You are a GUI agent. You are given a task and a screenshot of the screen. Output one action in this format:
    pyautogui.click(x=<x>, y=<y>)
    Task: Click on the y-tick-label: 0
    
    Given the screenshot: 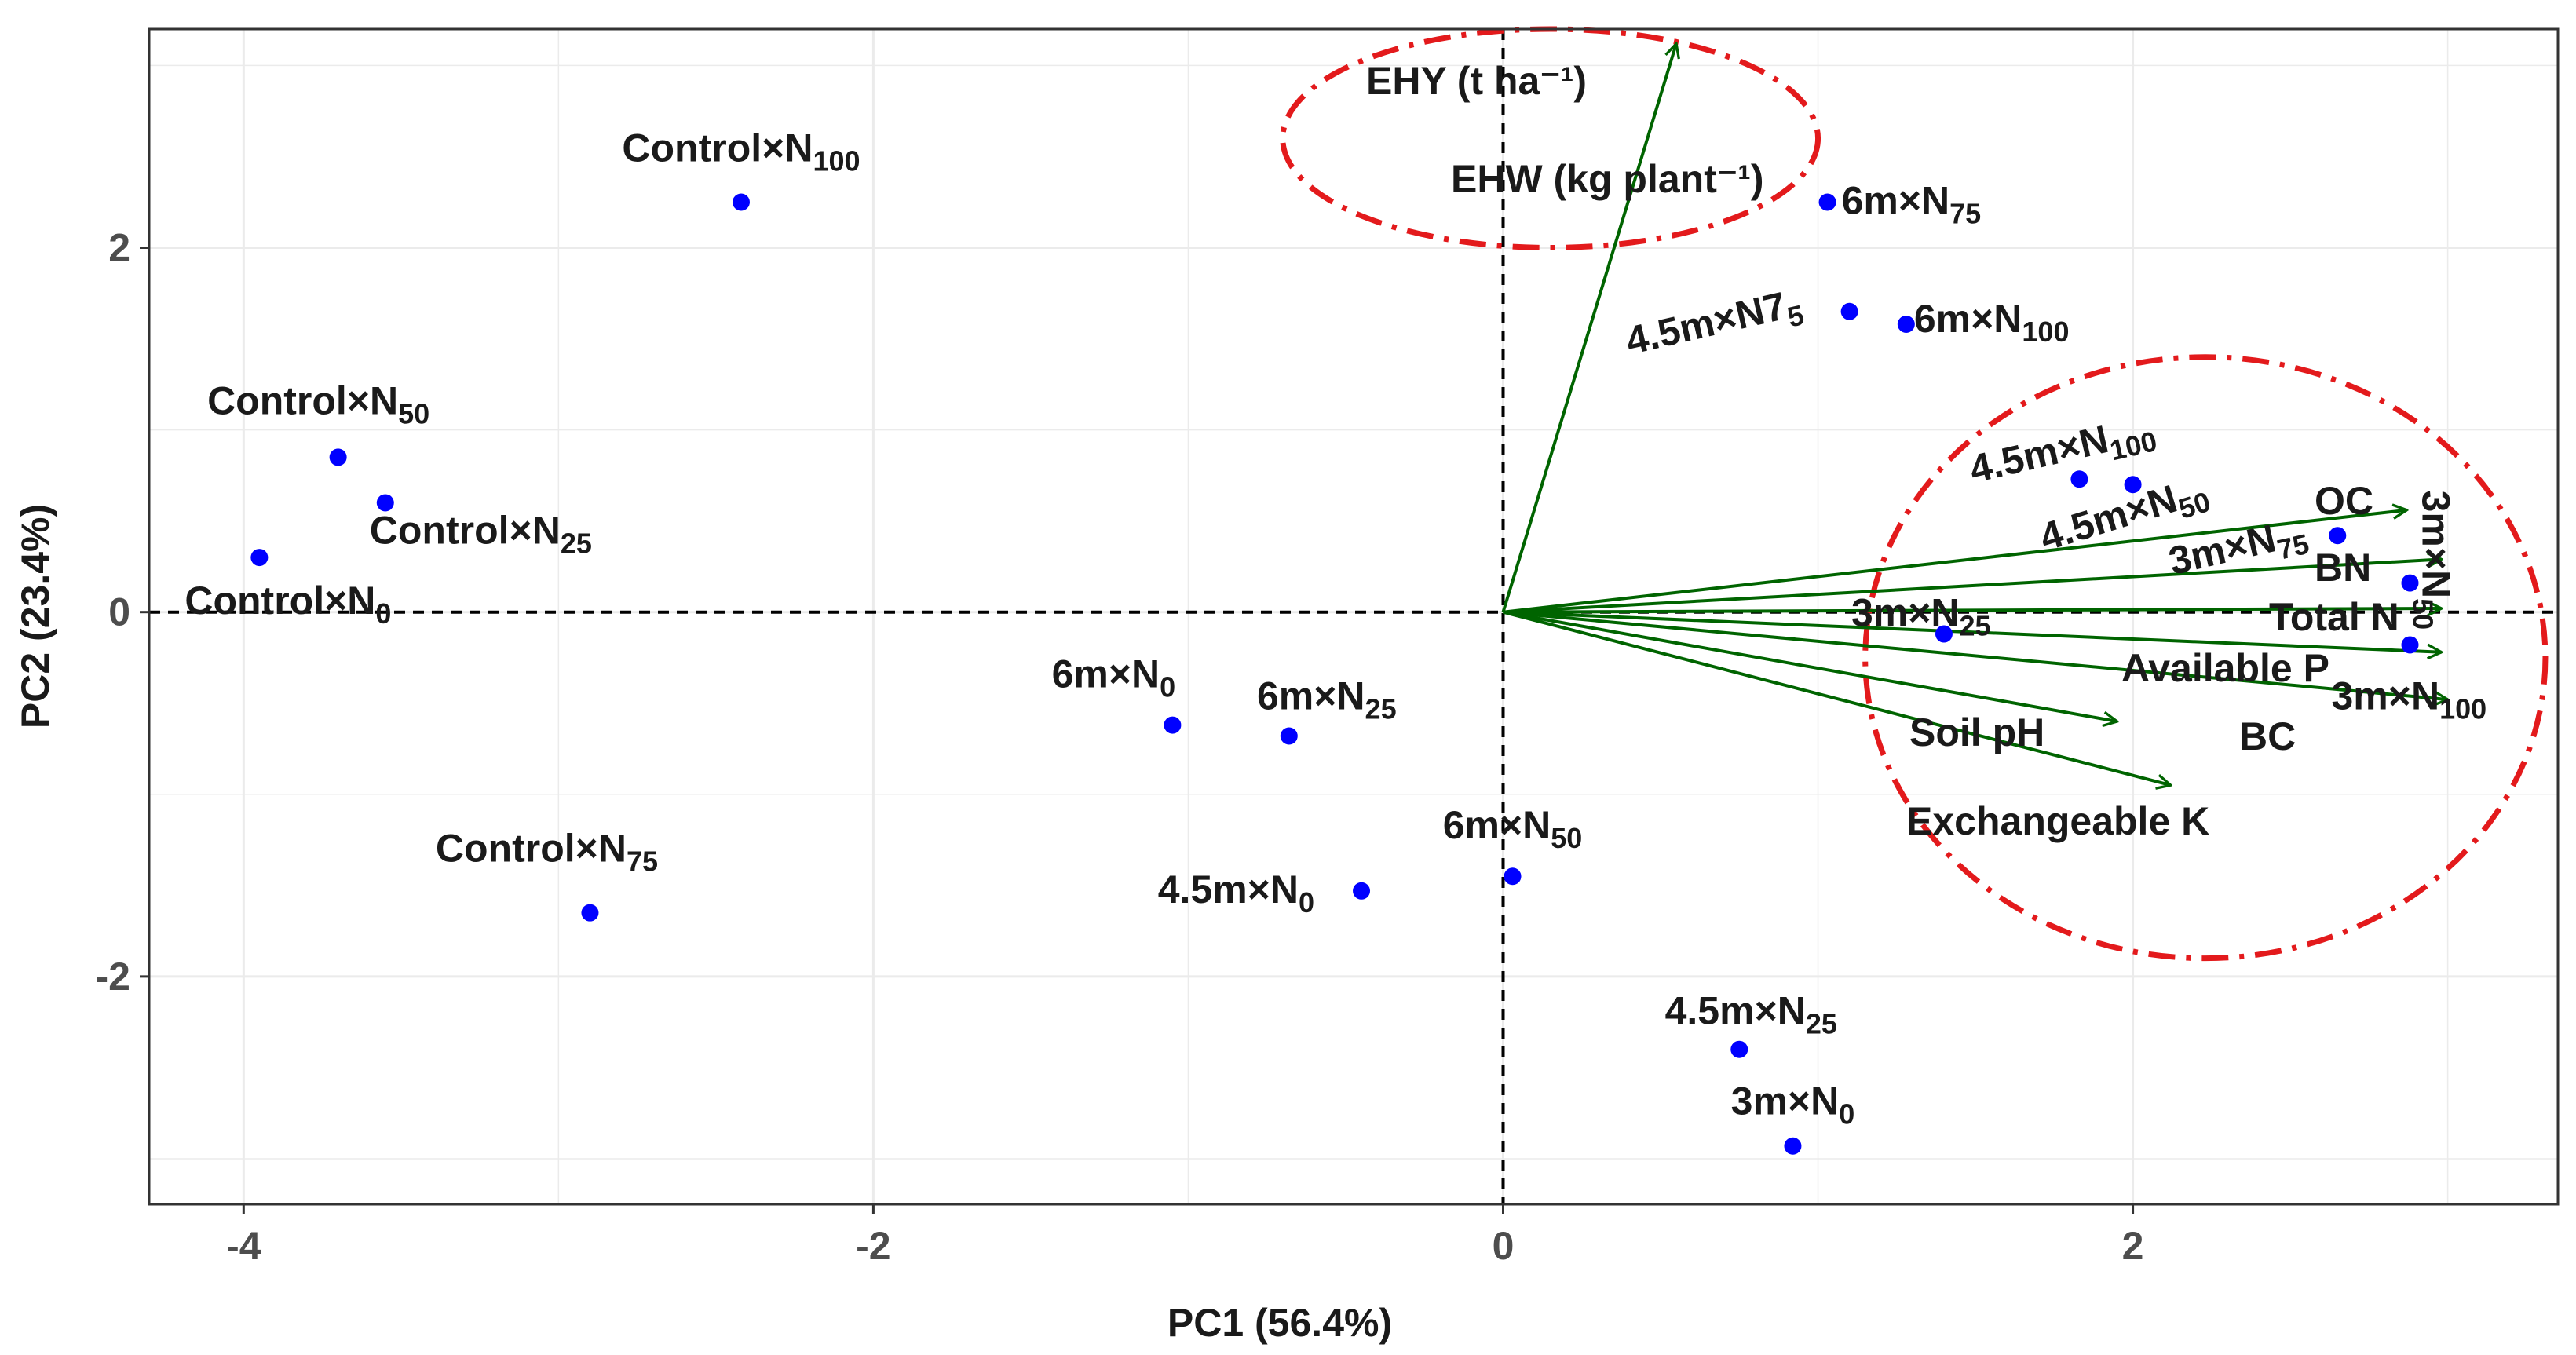 What is the action you would take?
    pyautogui.click(x=119, y=612)
    